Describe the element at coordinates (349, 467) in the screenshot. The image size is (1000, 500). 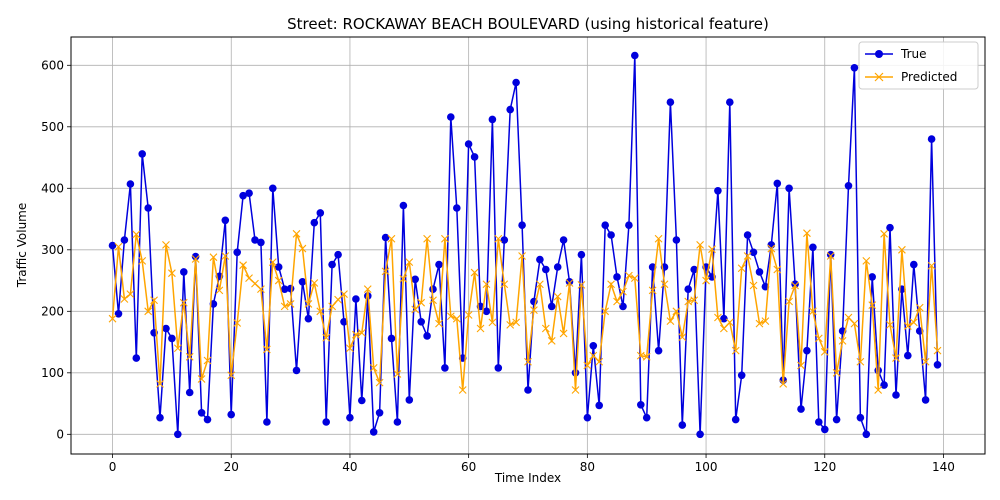
I see `x-tick-label: 40` at that location.